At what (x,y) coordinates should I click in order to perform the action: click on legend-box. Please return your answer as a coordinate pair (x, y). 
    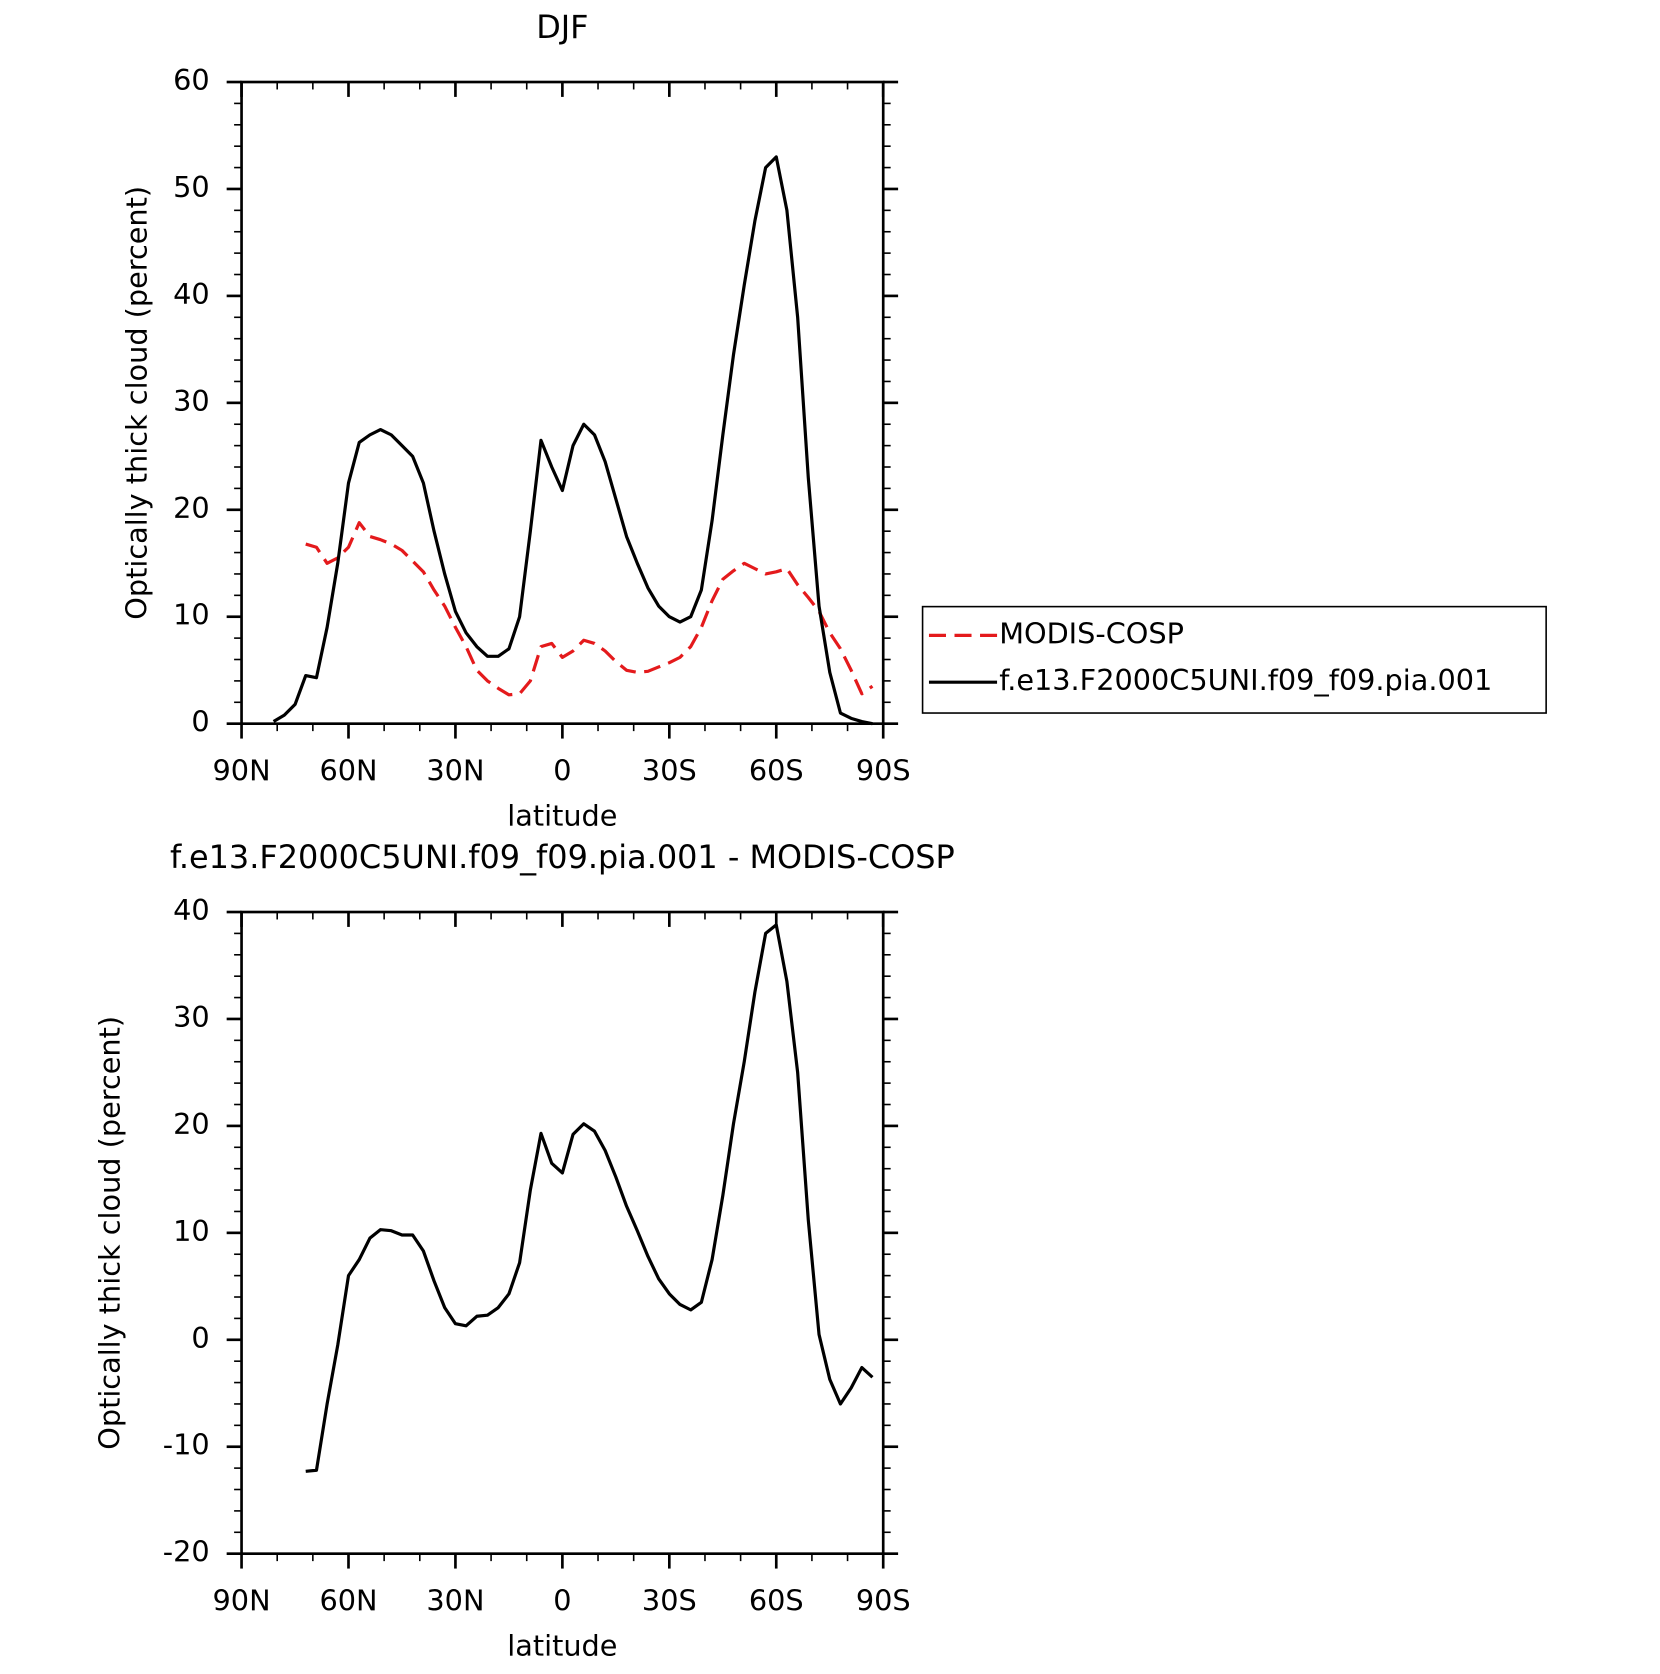
    Looking at the image, I should click on (1234, 659).